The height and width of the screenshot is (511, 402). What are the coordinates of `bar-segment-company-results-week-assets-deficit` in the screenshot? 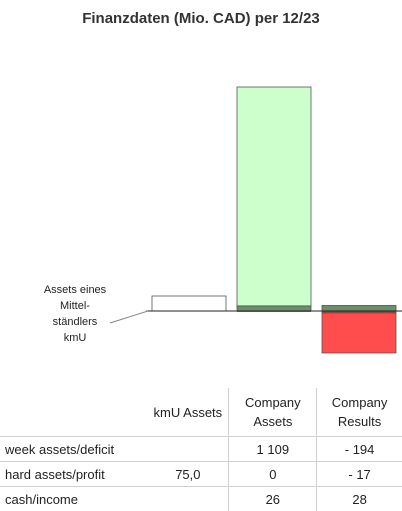 It's located at (359, 333).